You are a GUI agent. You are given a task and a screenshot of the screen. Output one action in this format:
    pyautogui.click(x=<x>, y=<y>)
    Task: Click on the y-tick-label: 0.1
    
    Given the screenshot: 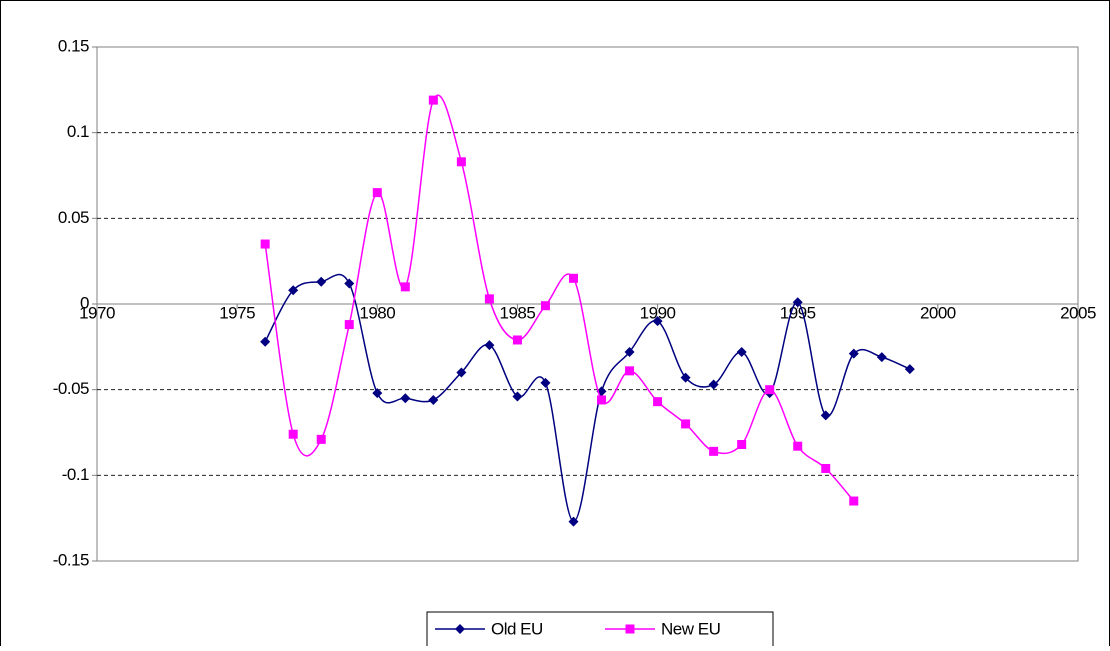 What is the action you would take?
    pyautogui.click(x=78, y=131)
    